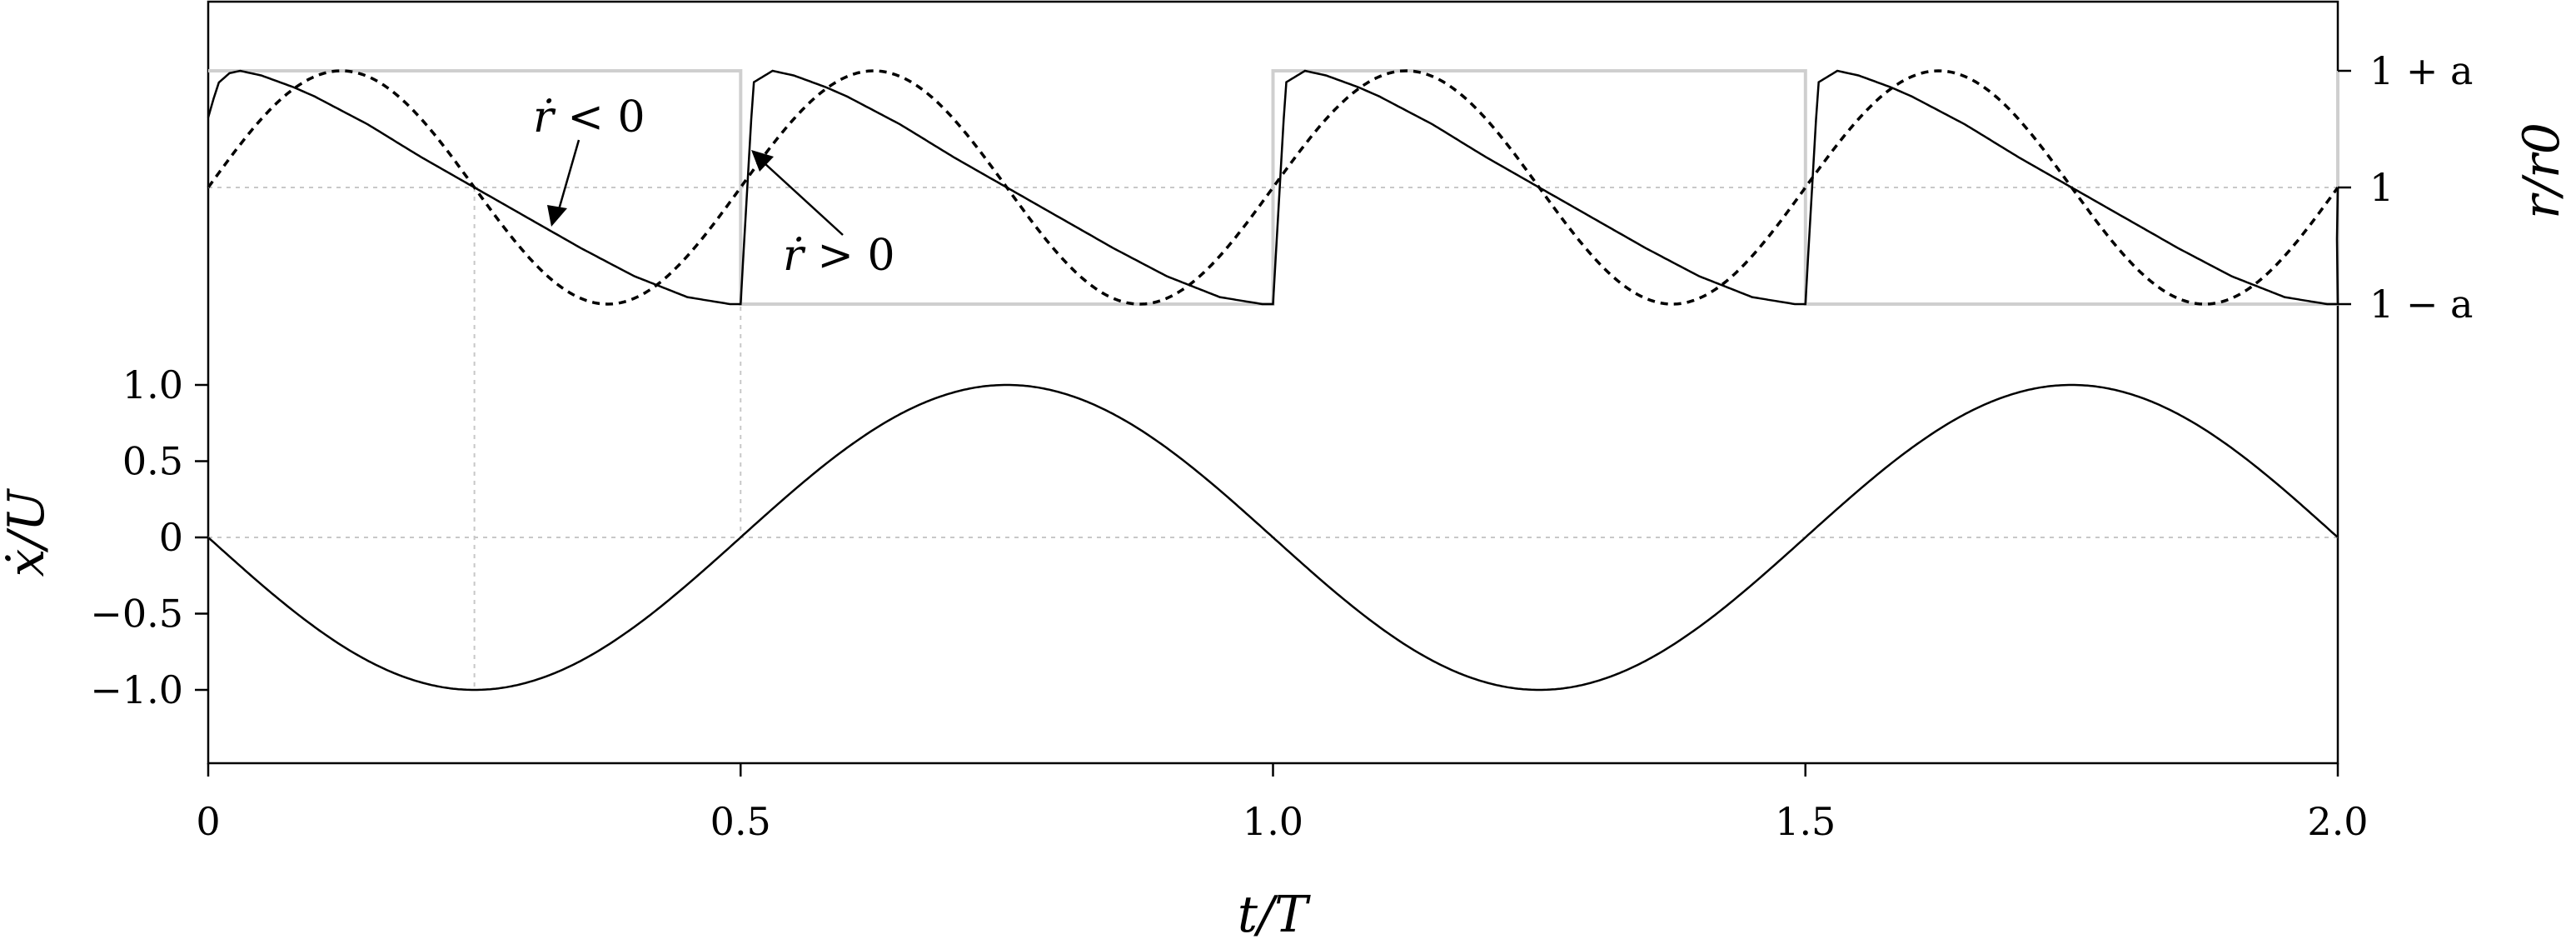  I want to click on right-y-tick-label: 1, so click(2381, 187).